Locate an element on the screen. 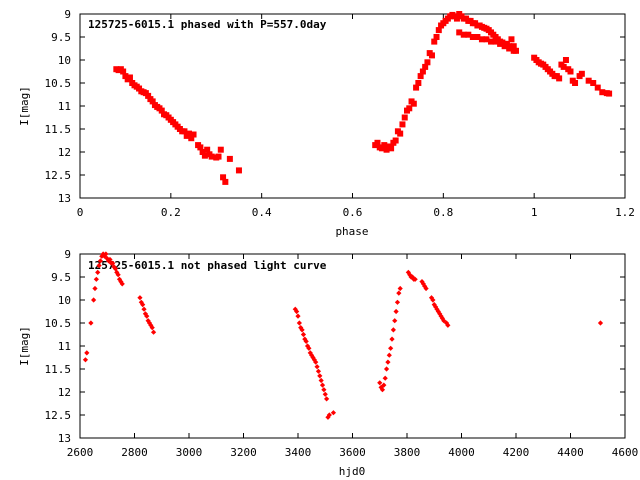  unphased-x-tick-label: 4600 is located at coordinates (625, 452).